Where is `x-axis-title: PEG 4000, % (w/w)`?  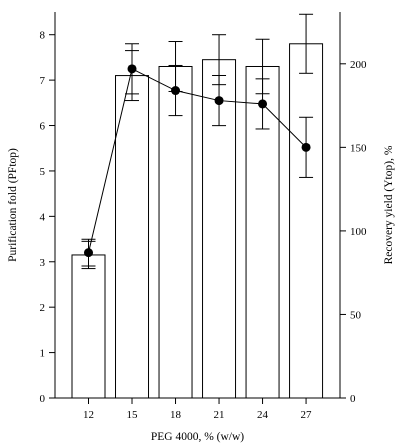 x-axis-title: PEG 4000, % (w/w) is located at coordinates (197, 437).